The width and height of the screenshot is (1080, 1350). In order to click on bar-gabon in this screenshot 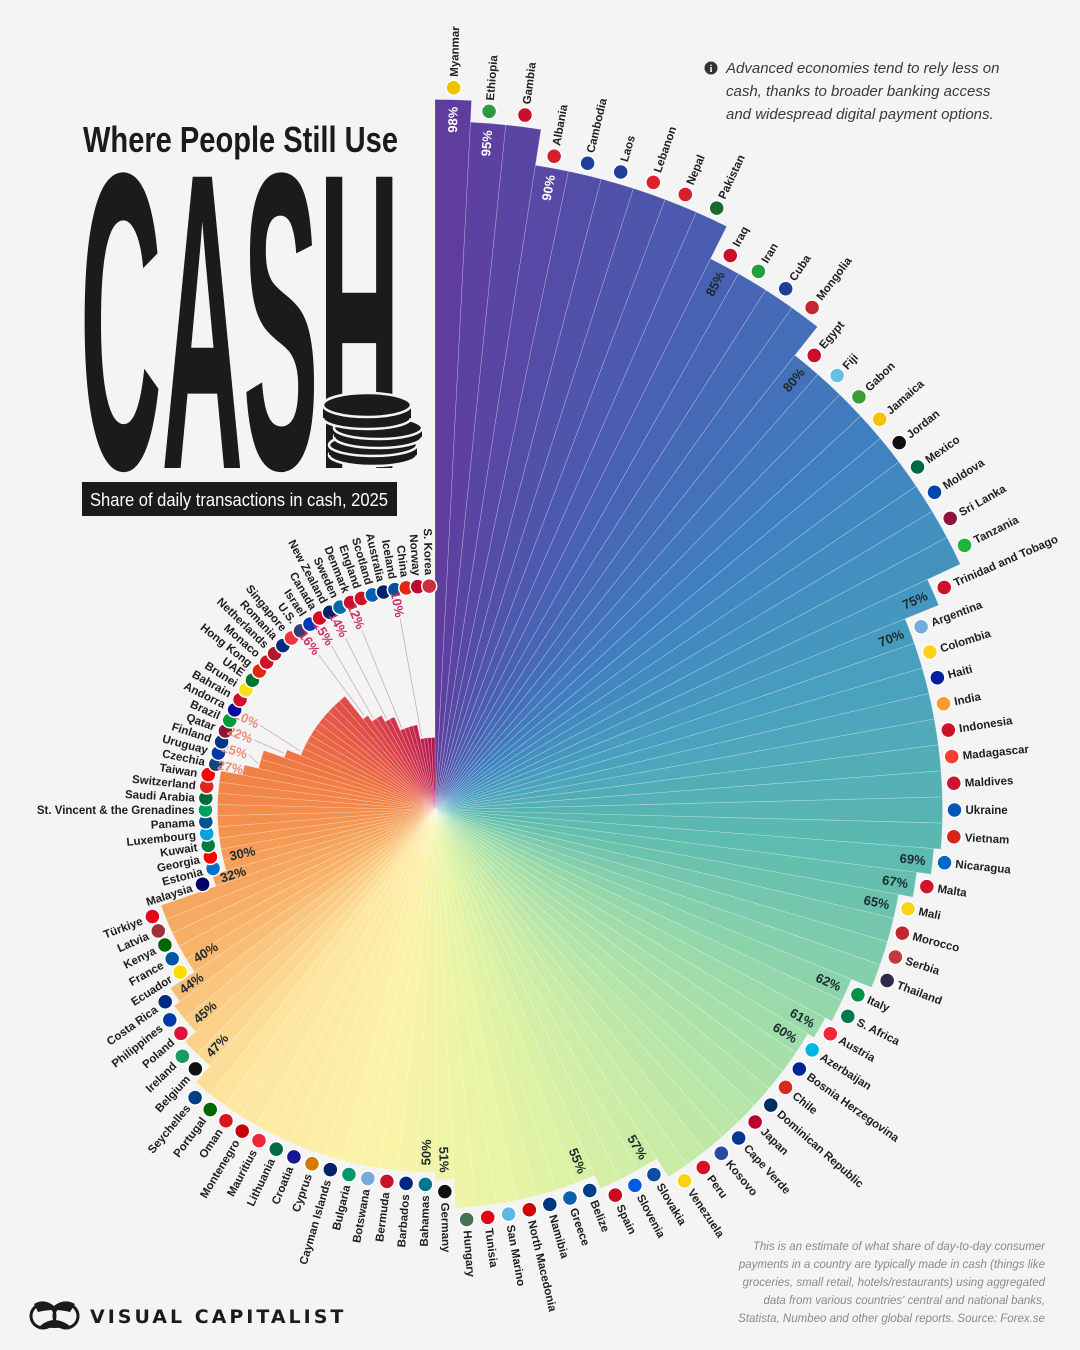, I will do `click(648, 602)`.